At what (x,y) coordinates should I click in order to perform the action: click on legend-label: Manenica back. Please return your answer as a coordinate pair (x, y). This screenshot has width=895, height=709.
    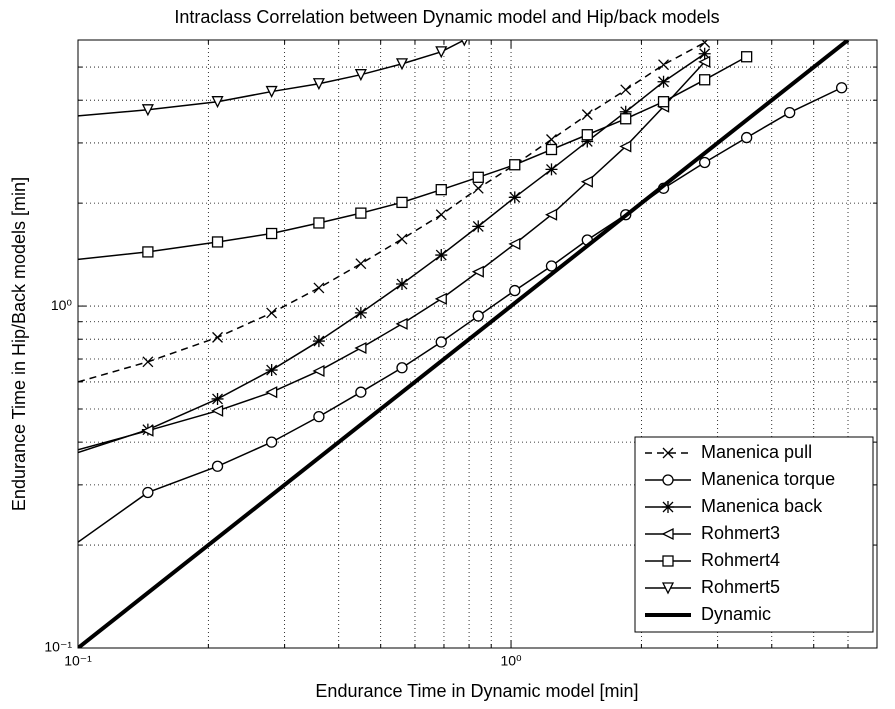
    Looking at the image, I should click on (762, 506).